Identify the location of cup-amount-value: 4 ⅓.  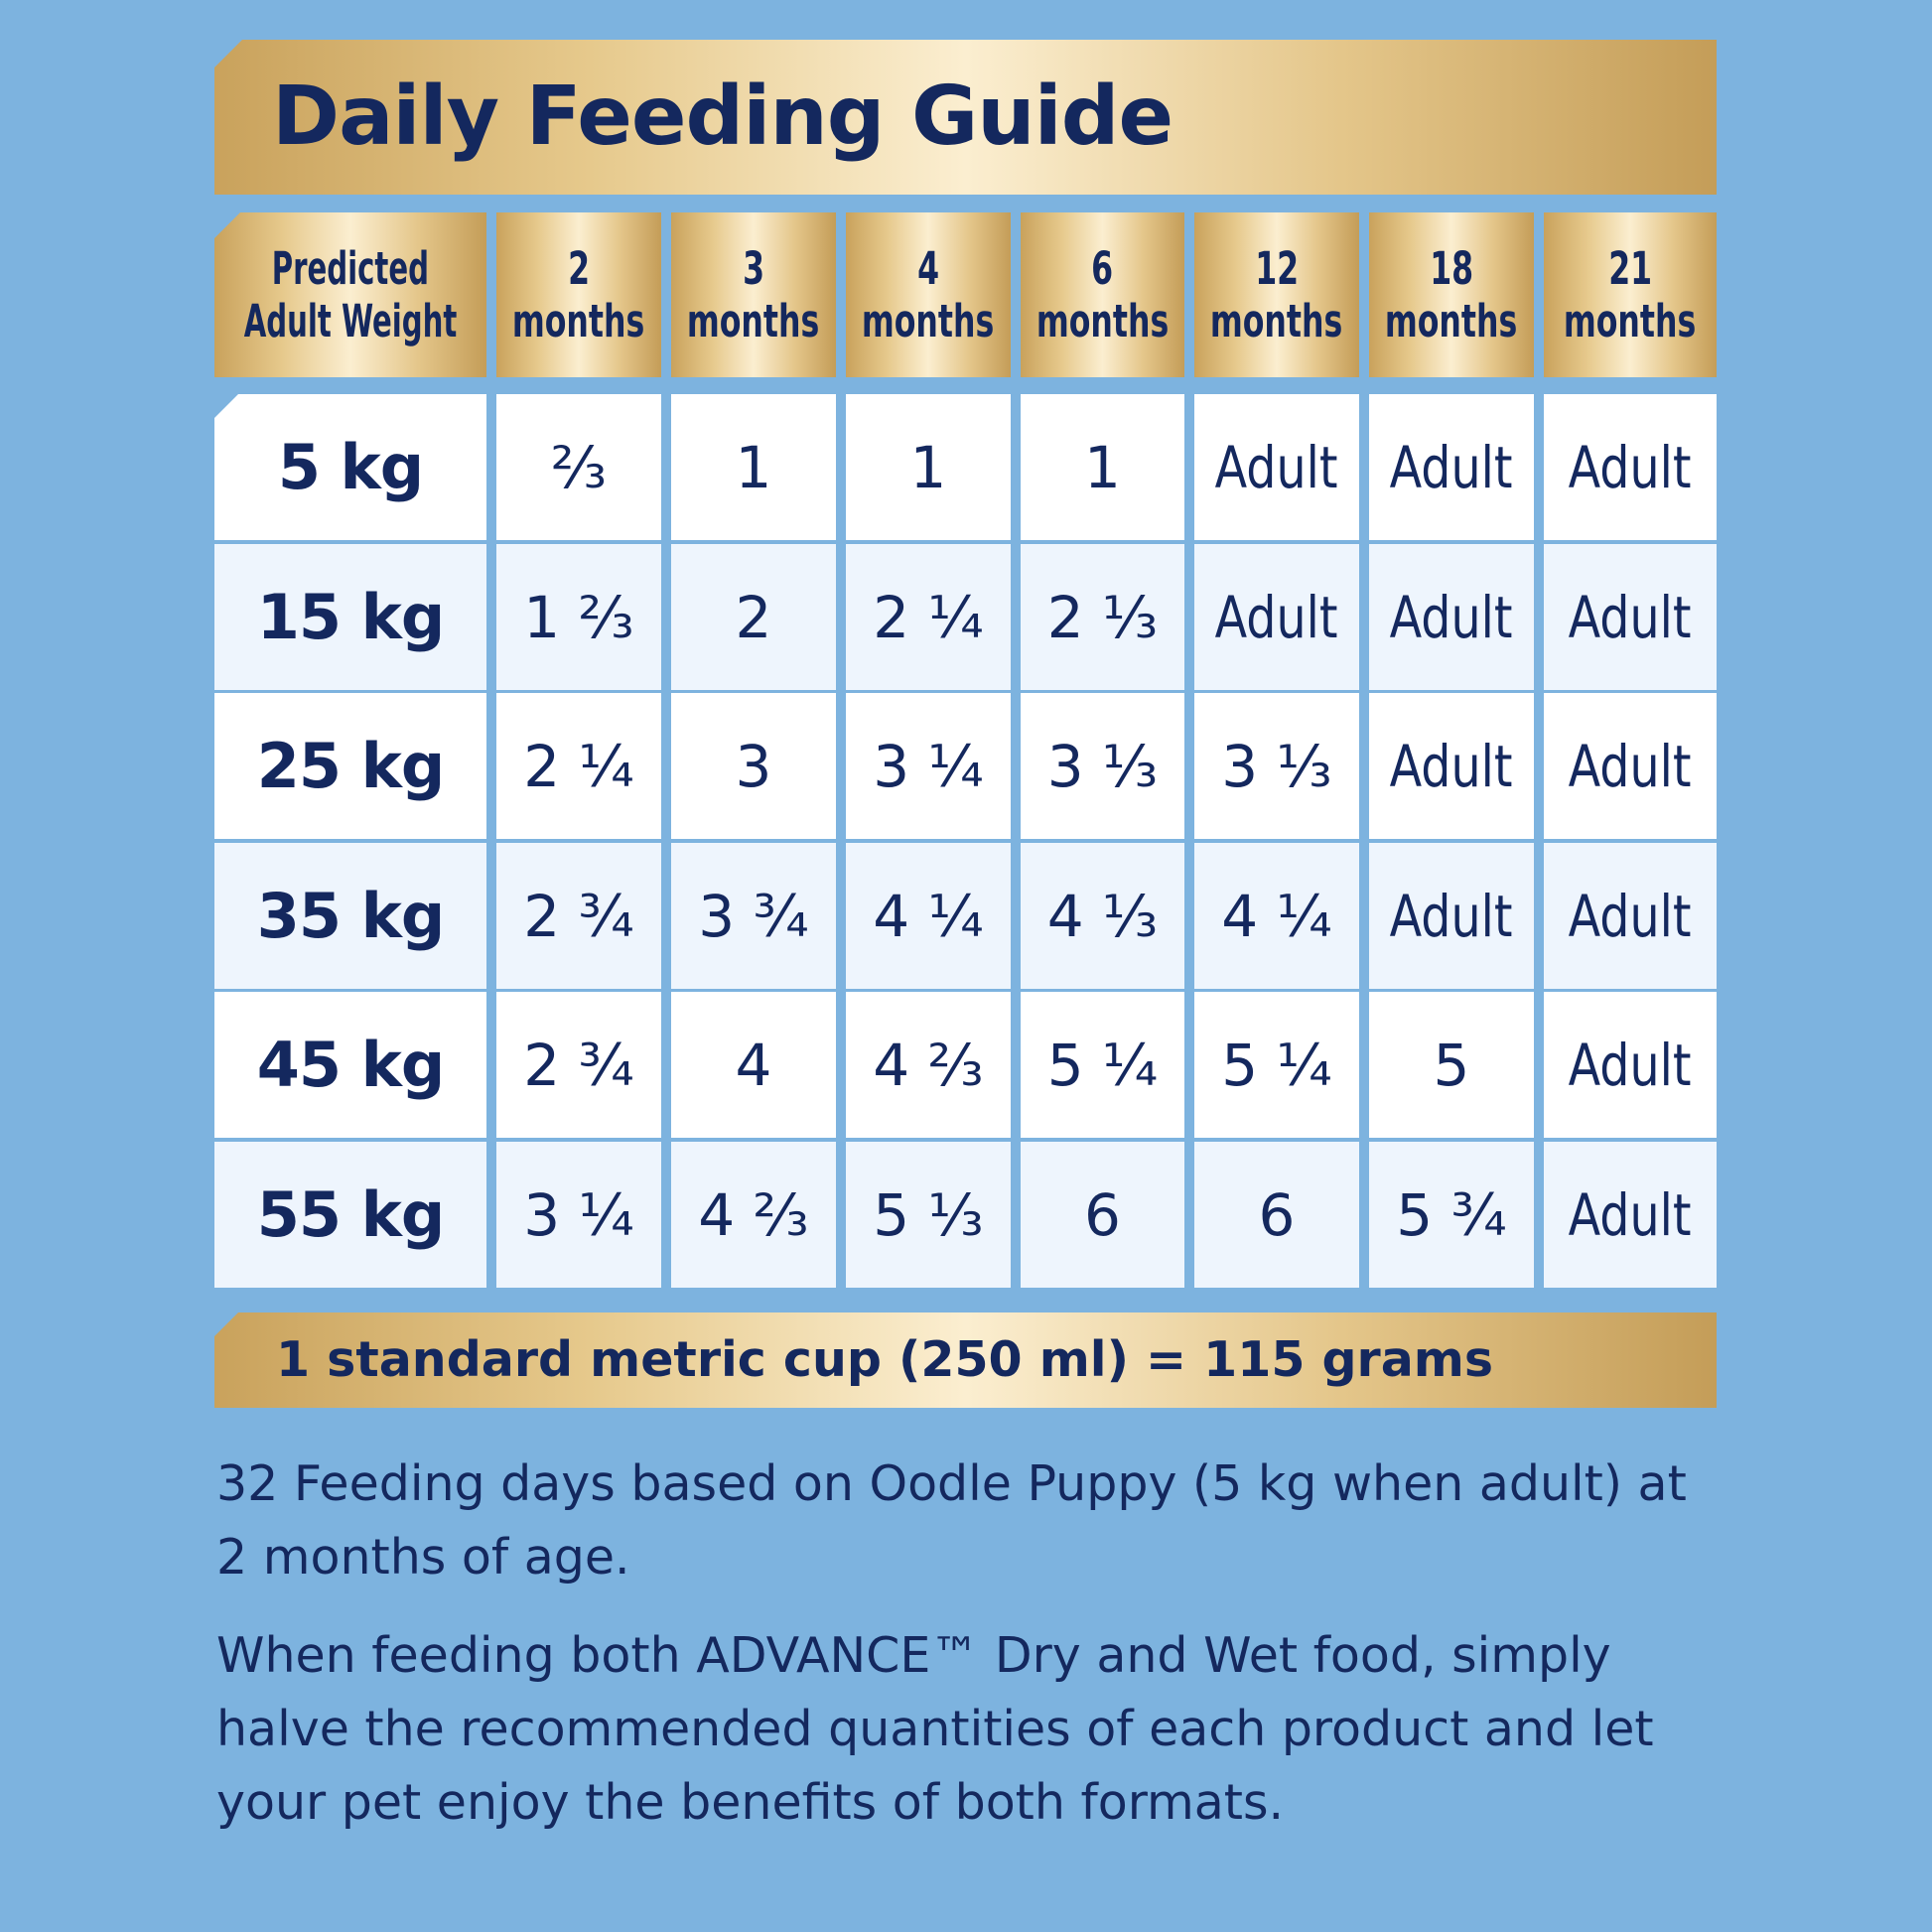
(1103, 916).